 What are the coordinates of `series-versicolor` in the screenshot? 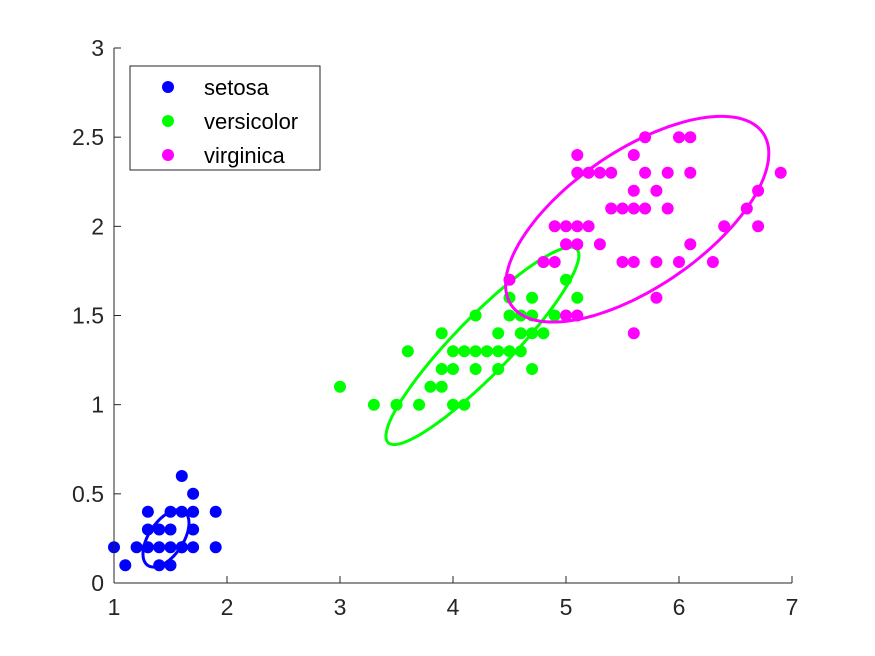 It's located at (459, 346).